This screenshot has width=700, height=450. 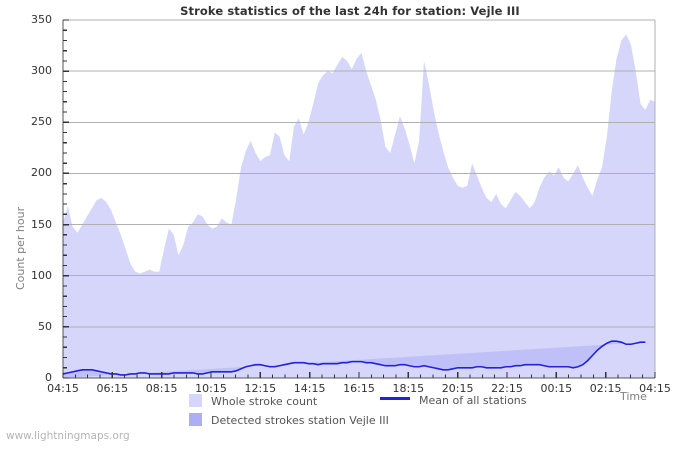 I want to click on x-tick-label: 14:15, so click(x=309, y=388).